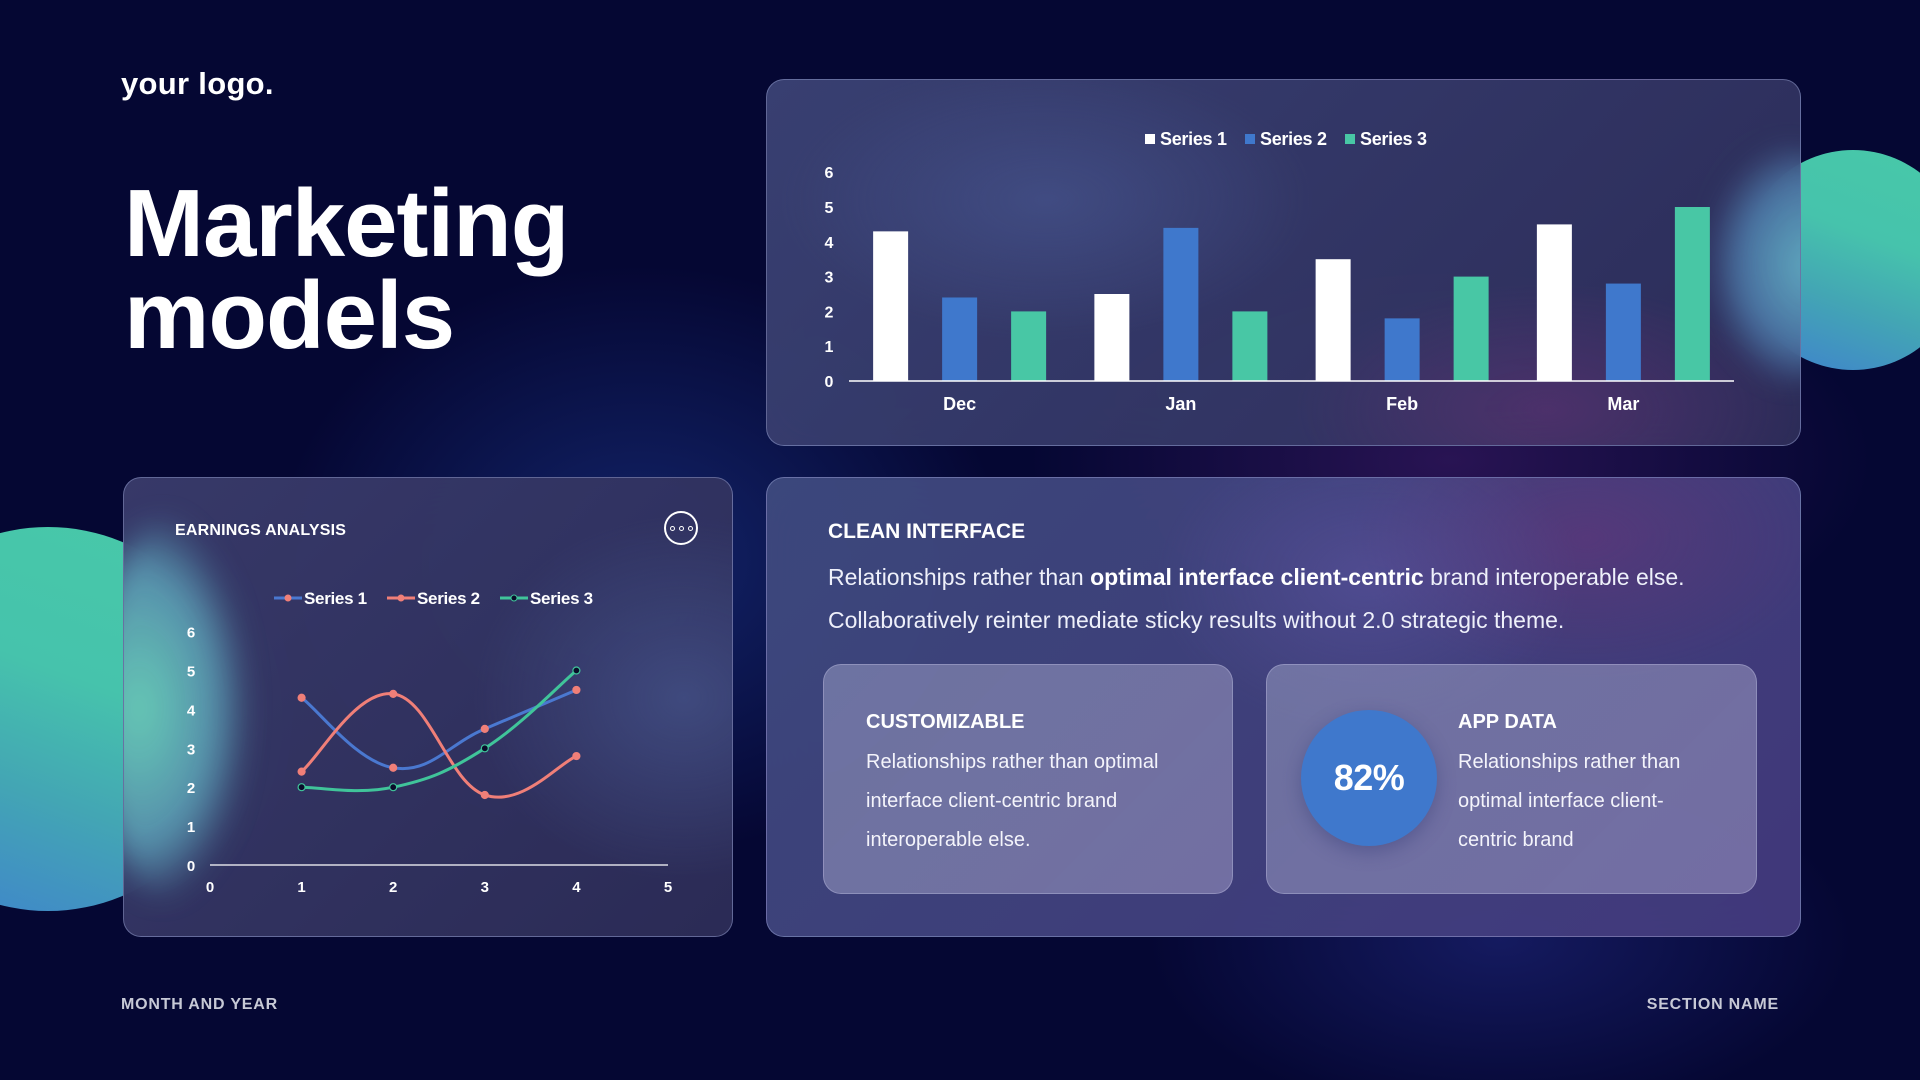  What do you see at coordinates (301, 887) in the screenshot?
I see `x-tick-label: 1` at bounding box center [301, 887].